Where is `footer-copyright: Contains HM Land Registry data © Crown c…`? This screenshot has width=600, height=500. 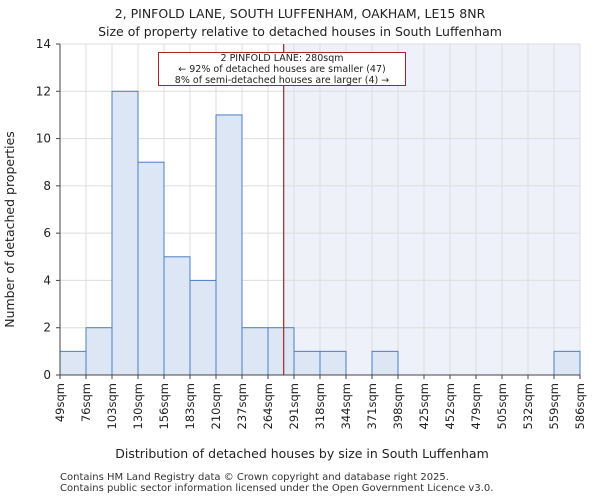
footer-copyright: Contains HM Land Registry data © Crown c… is located at coordinates (254, 477).